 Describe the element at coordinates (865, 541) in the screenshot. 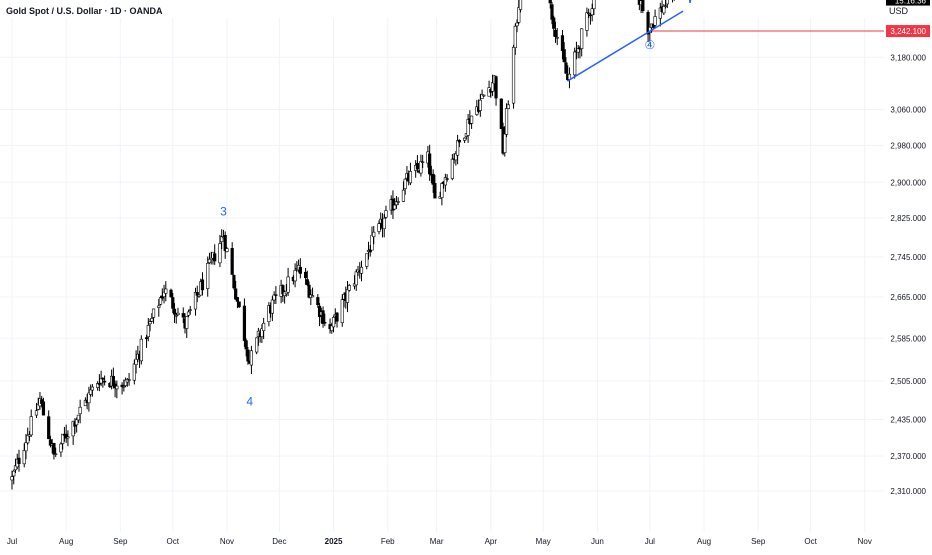

I see `x-tick-label: Nov` at that location.